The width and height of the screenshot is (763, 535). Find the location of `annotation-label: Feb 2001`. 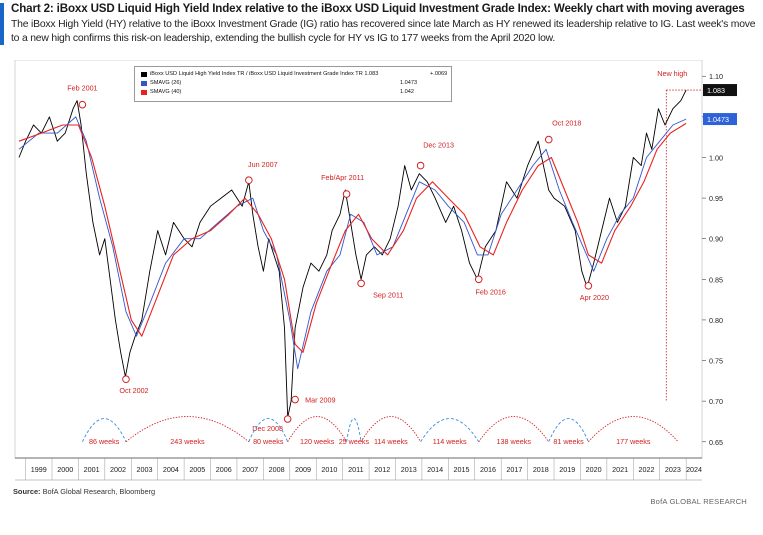

annotation-label: Feb 2001 is located at coordinates (82, 88).